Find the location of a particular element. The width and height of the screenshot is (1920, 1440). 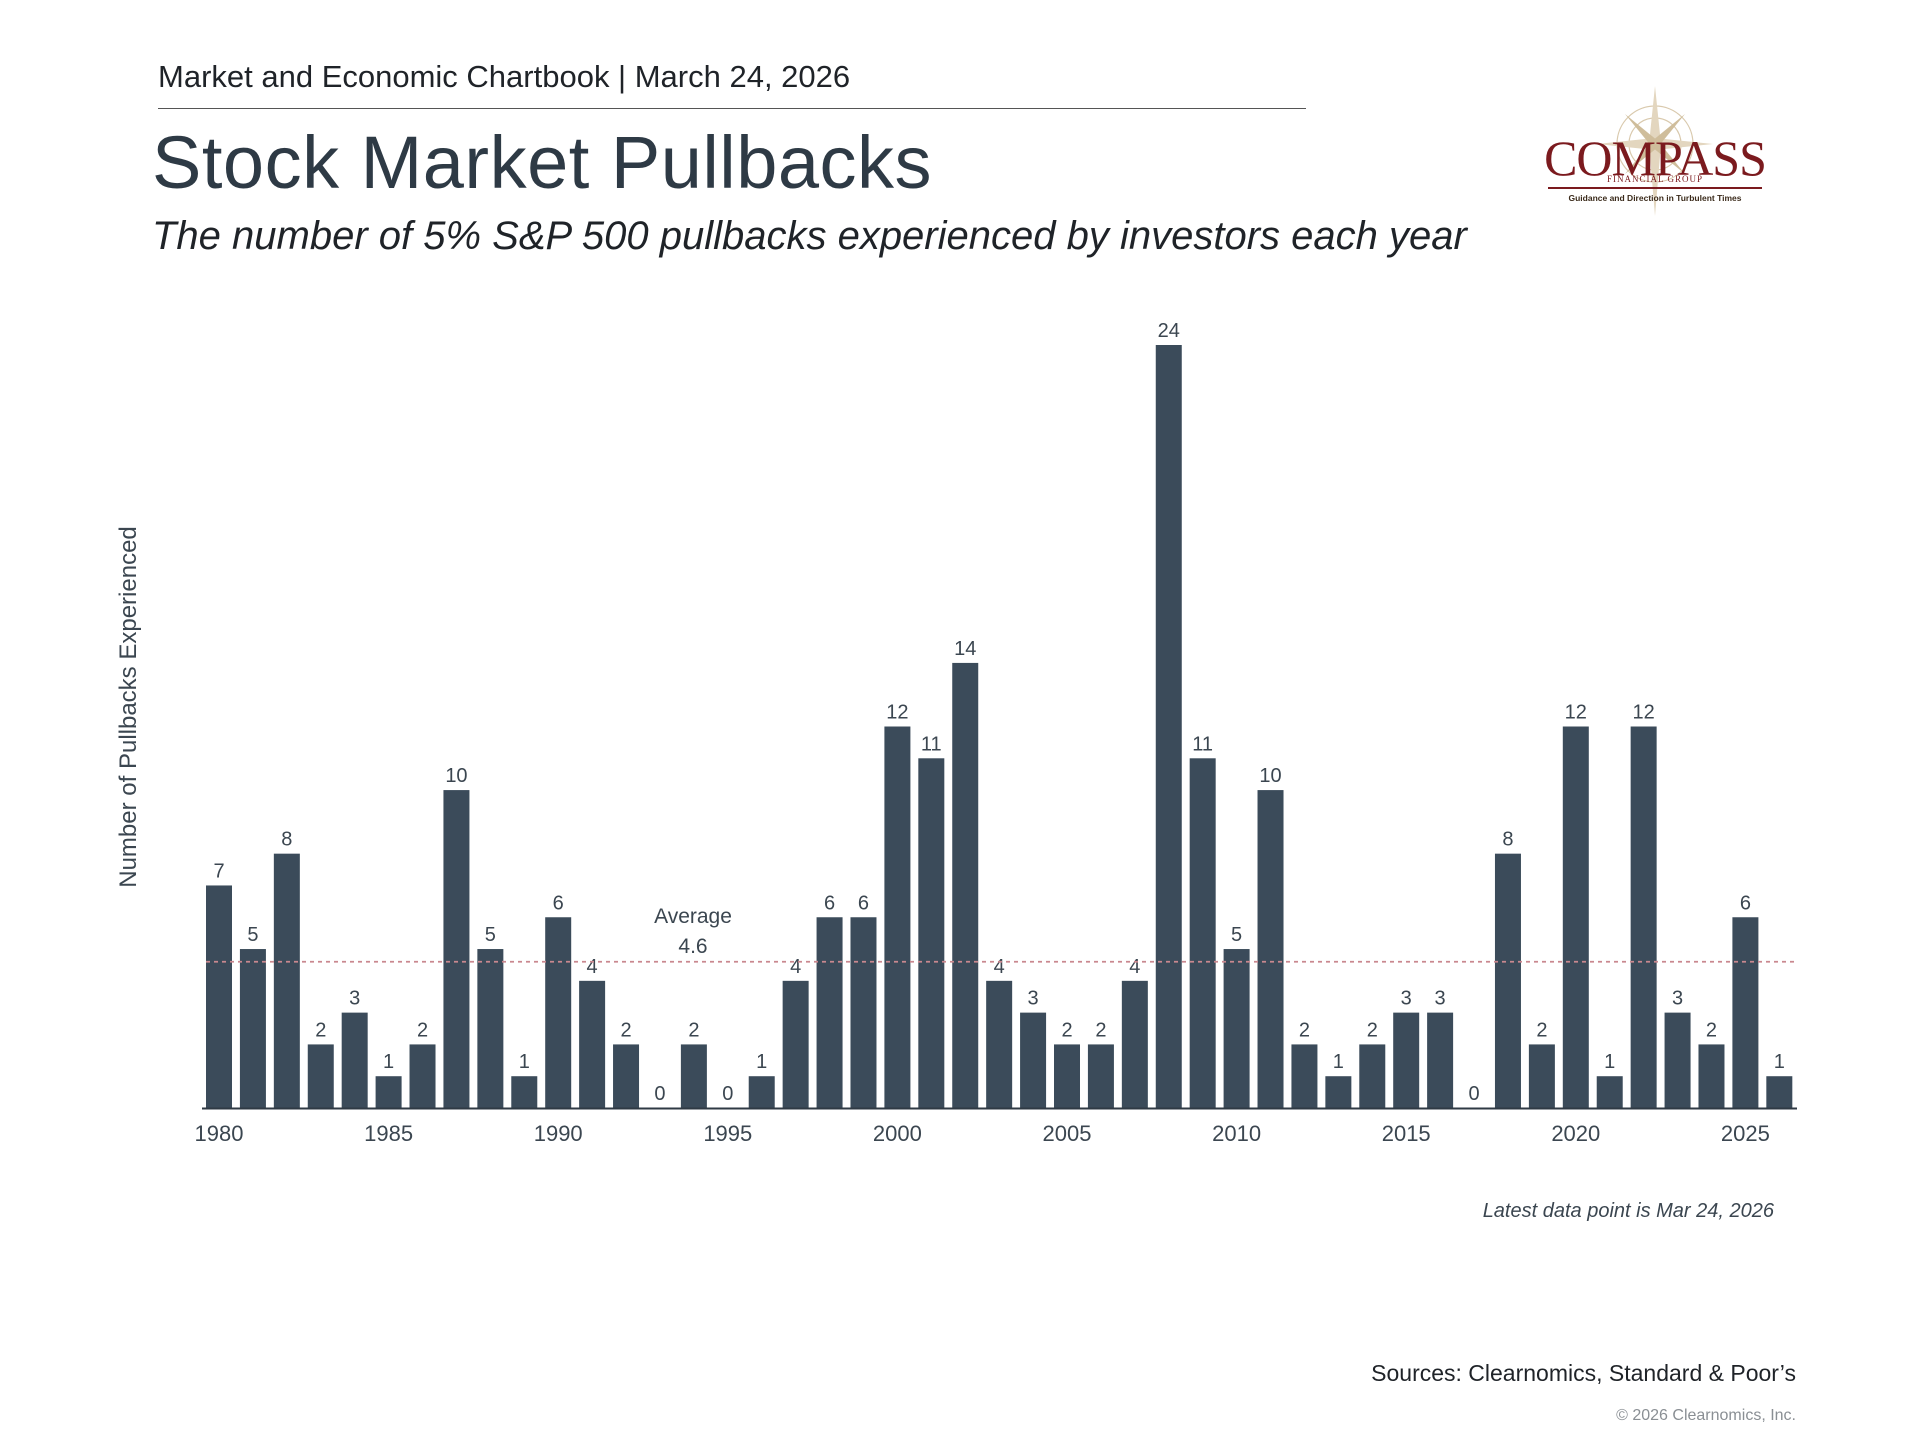

value-label-1999: 6 is located at coordinates (863, 903).